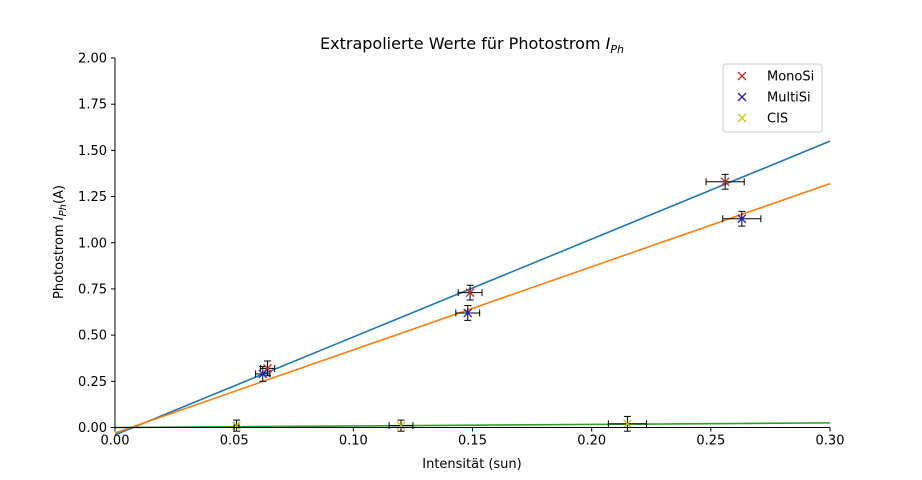 The height and width of the screenshot is (480, 922). What do you see at coordinates (92, 382) in the screenshot?
I see `y-tick-label-1: 0.25` at bounding box center [92, 382].